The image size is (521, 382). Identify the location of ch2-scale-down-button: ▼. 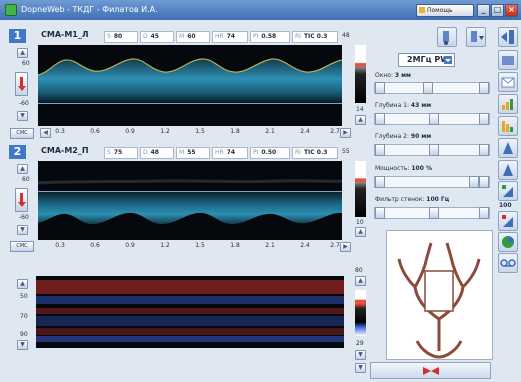
(22, 230).